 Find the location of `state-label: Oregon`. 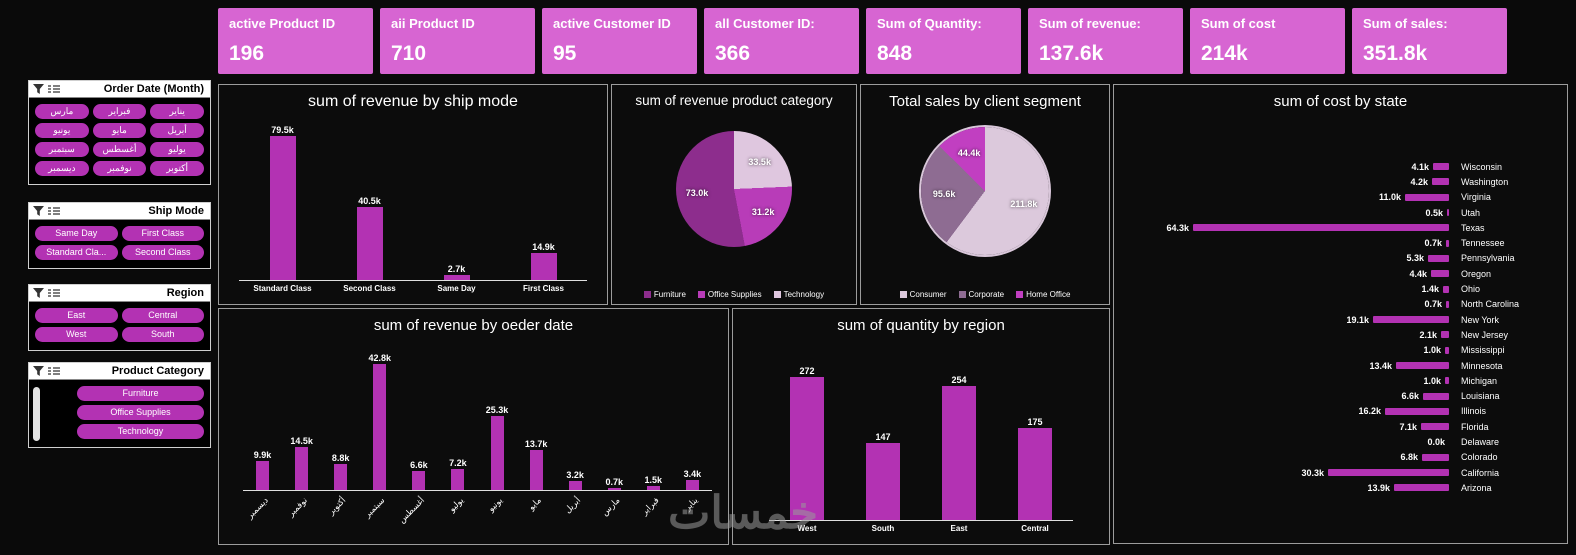

state-label: Oregon is located at coordinates (1476, 273).